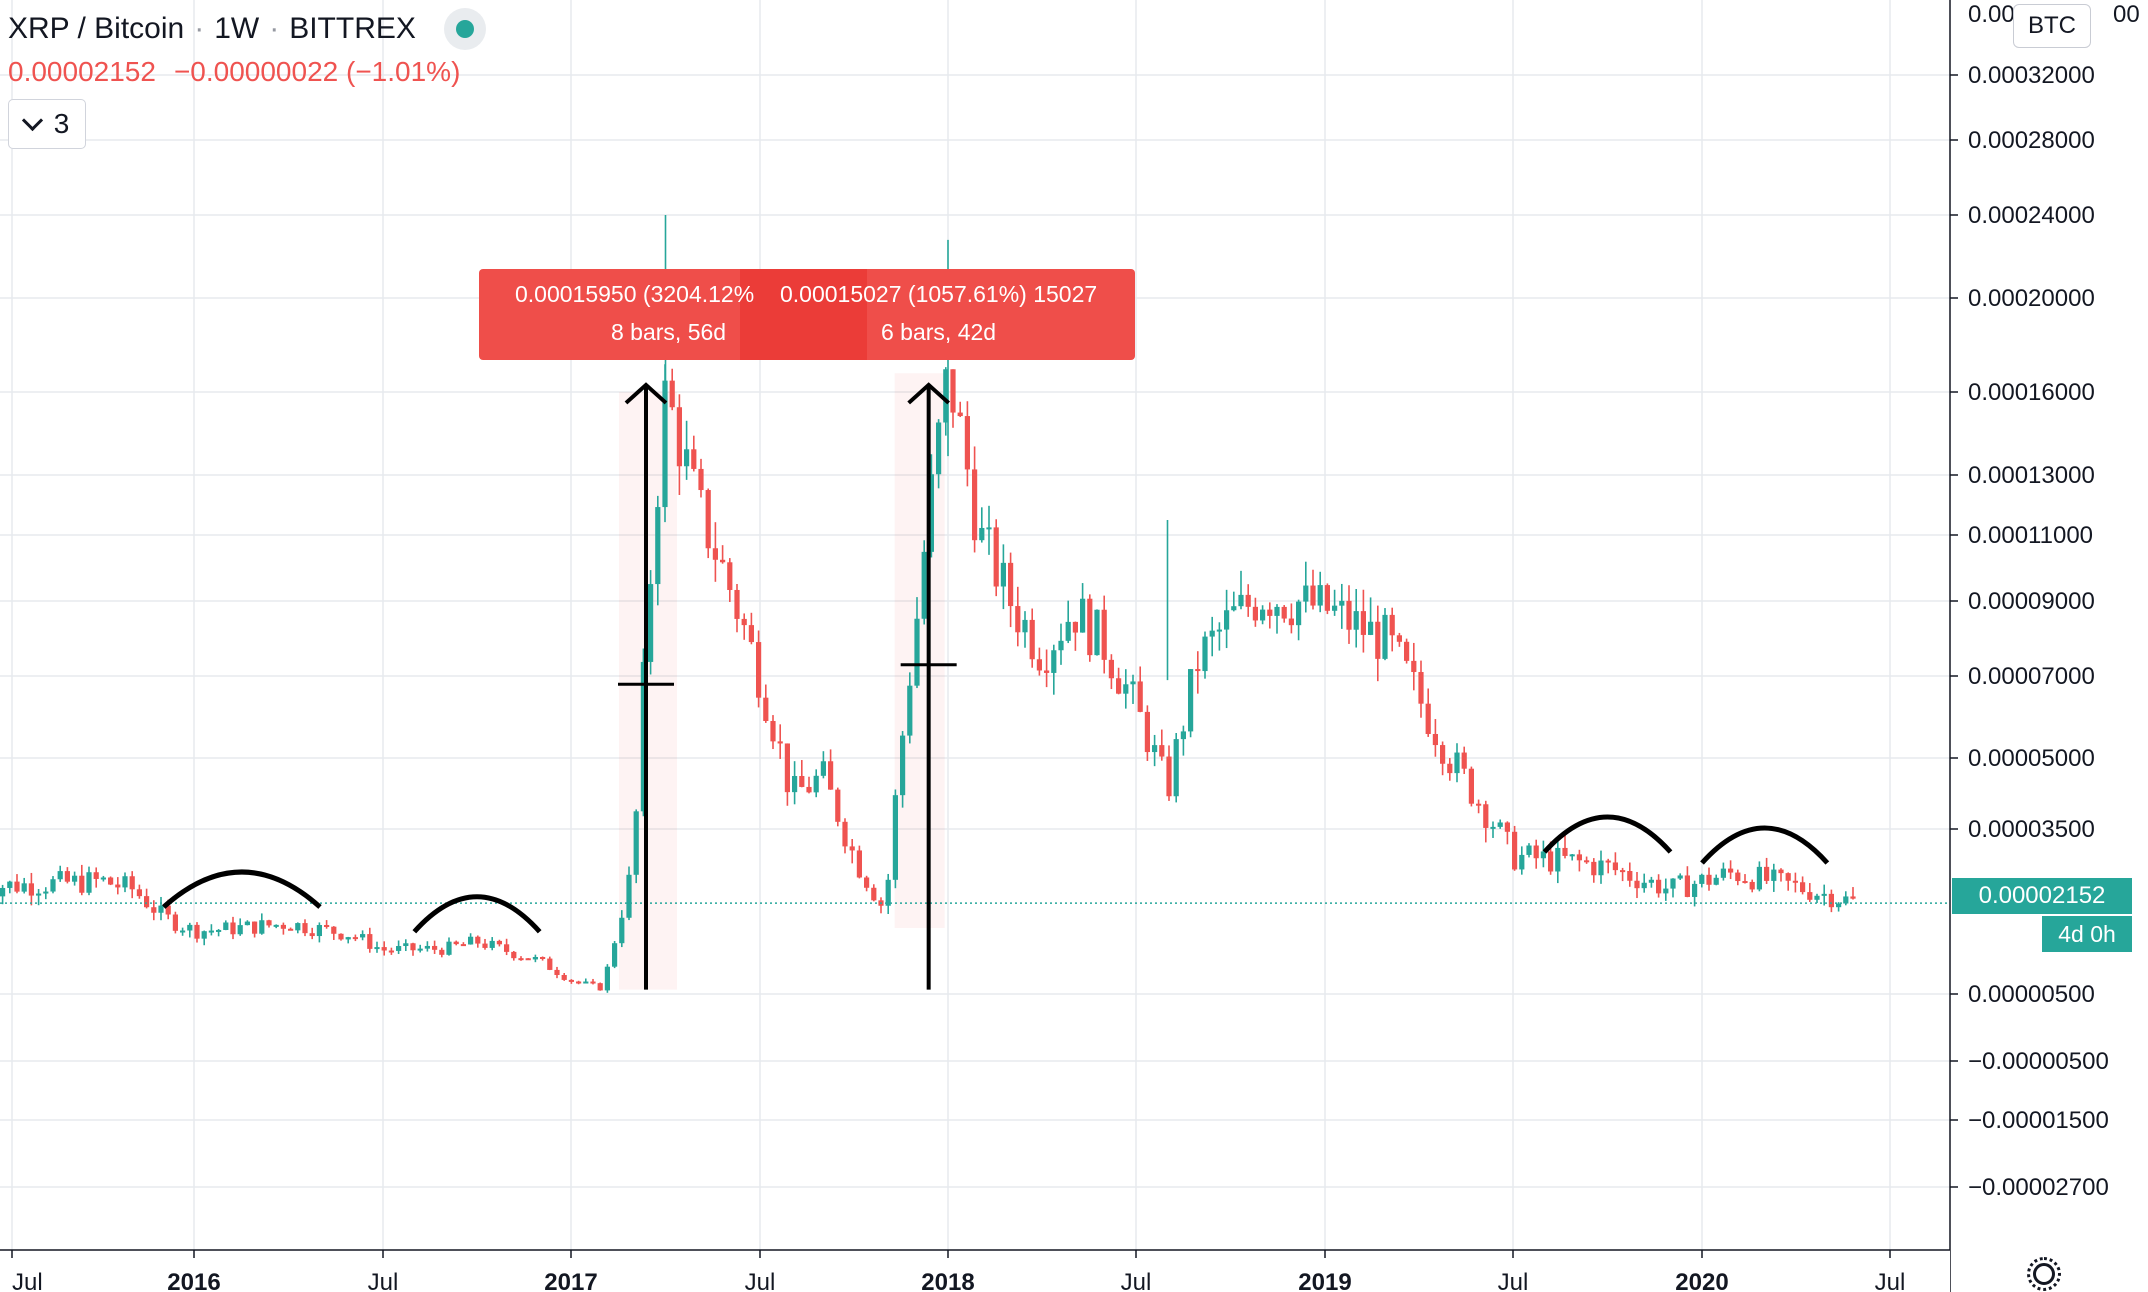 The image size is (2148, 1292). I want to click on indicators-count: 3, so click(61, 123).